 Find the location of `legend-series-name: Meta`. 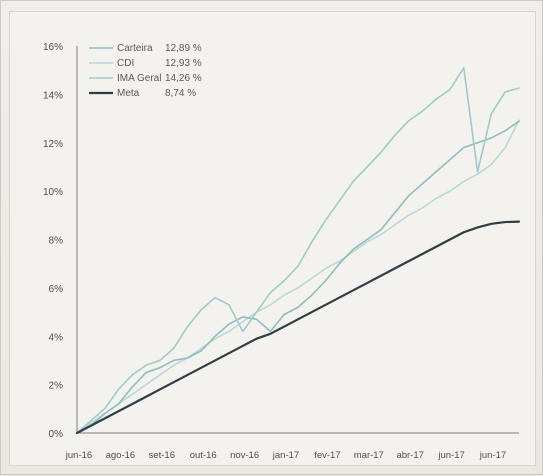

legend-series-name: Meta is located at coordinates (128, 93).